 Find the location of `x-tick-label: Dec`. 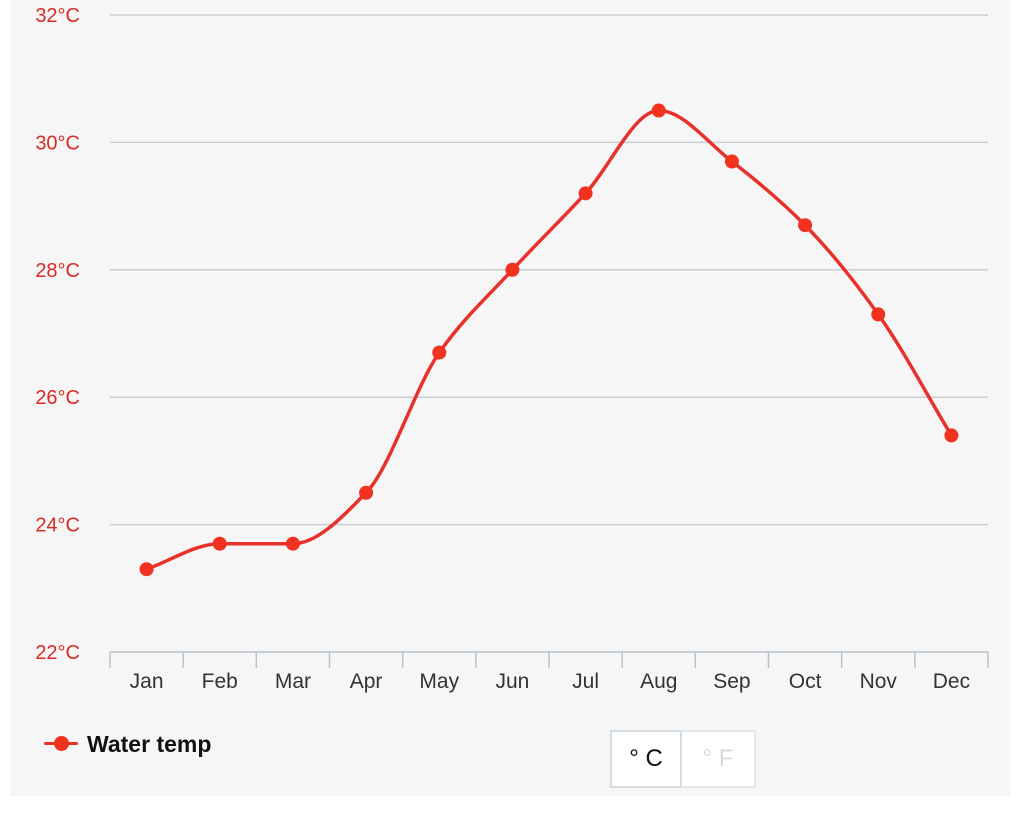

x-tick-label: Dec is located at coordinates (951, 681).